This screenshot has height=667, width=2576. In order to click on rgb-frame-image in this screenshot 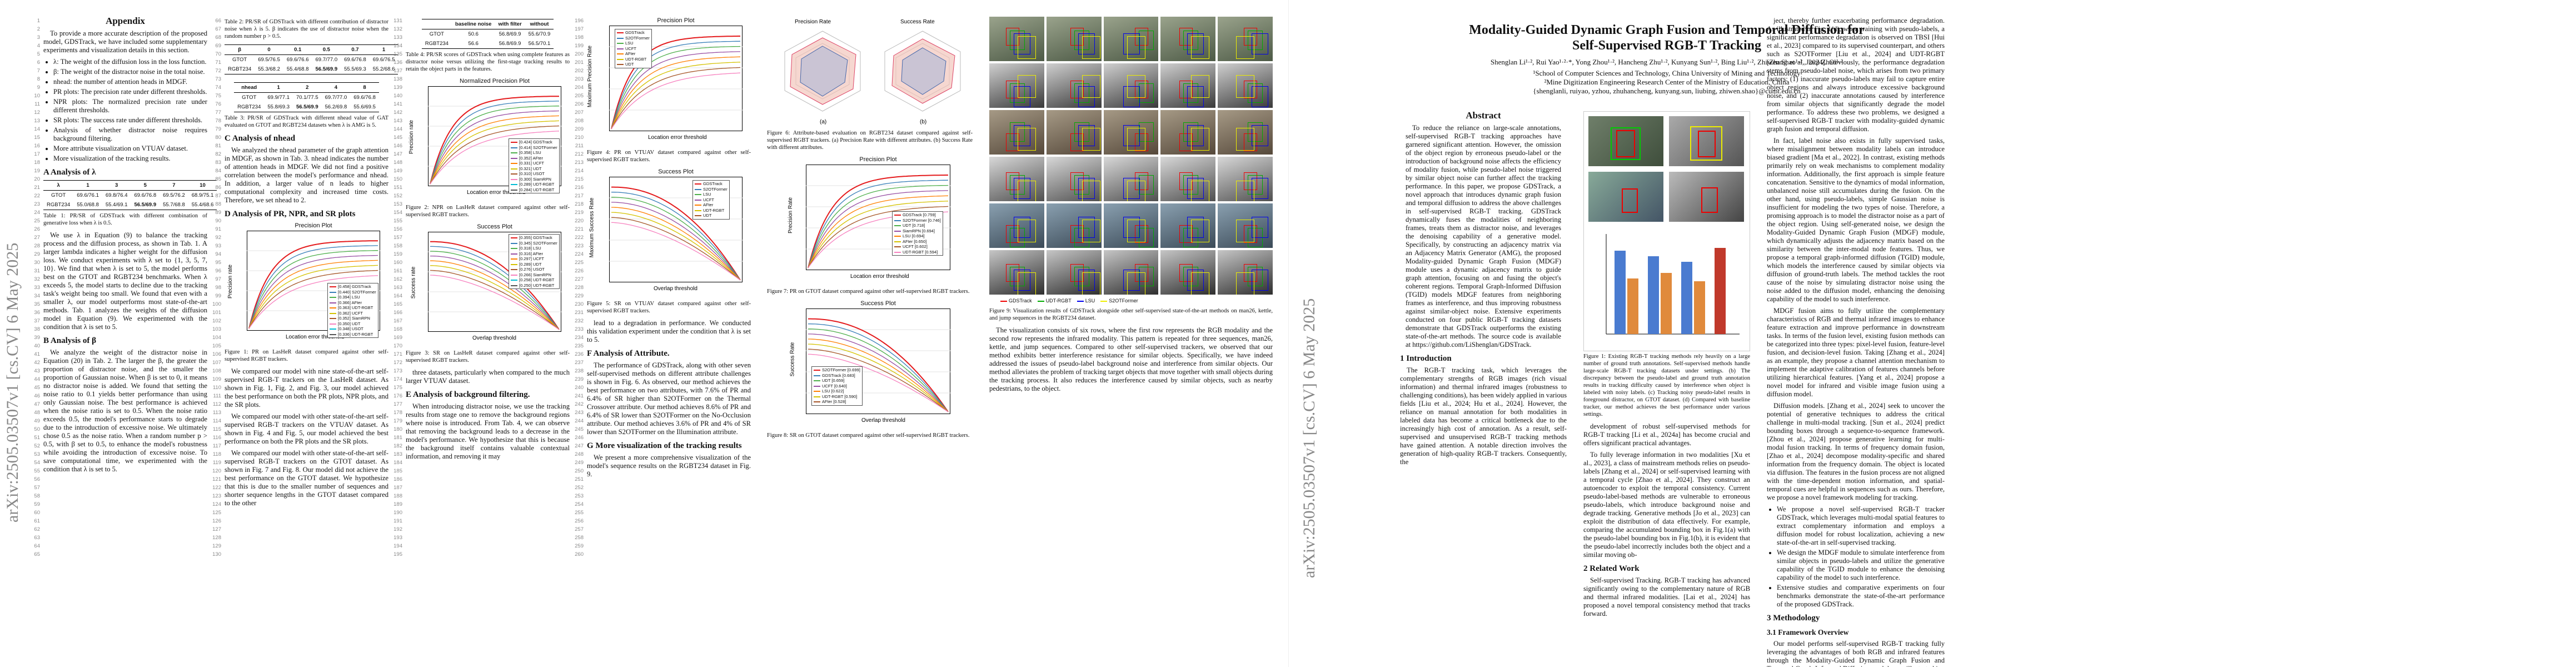, I will do `click(1625, 197)`.